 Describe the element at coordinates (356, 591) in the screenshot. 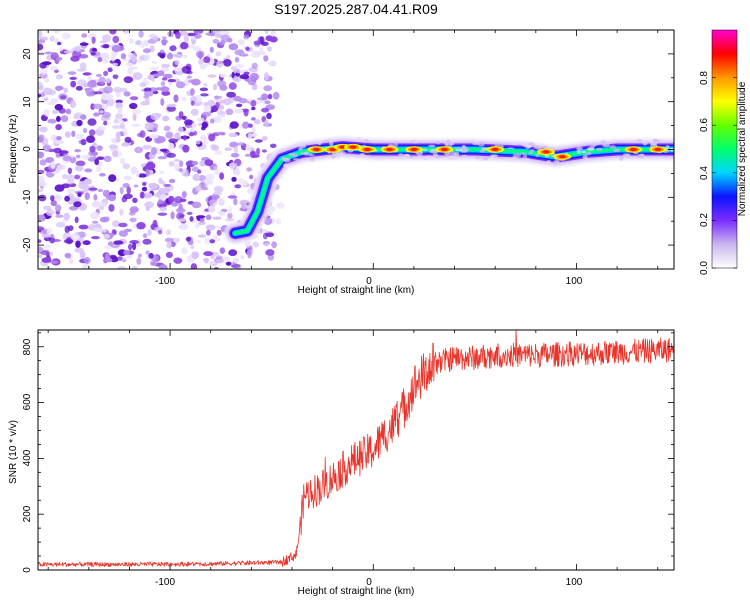

I see `snr-x-axis-label: Height of straight line (km)` at that location.